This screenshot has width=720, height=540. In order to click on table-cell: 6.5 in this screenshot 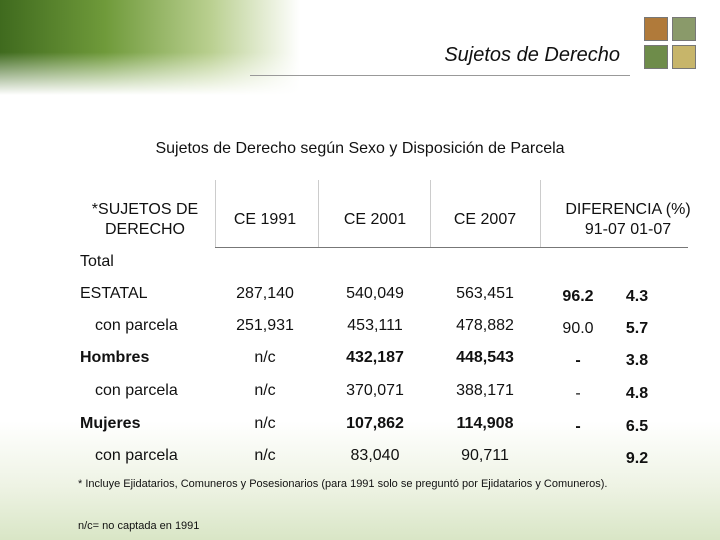, I will do `click(637, 426)`.